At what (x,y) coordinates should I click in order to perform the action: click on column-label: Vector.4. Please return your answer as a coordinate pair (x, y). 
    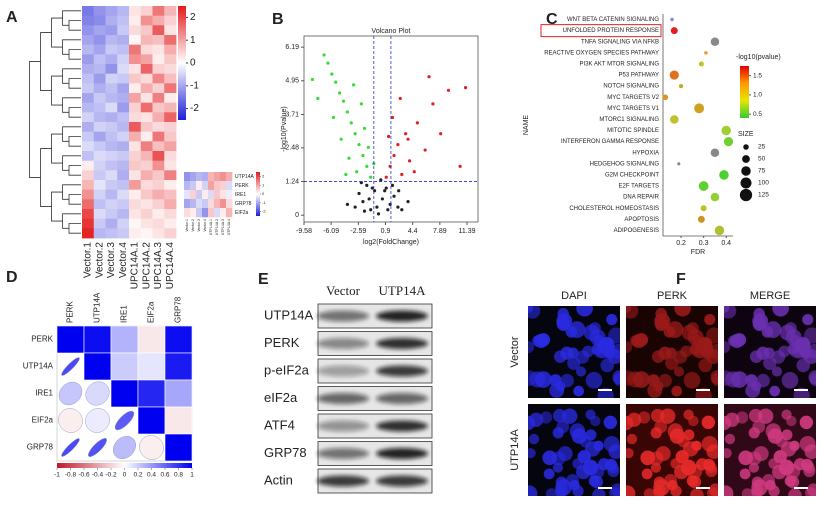
    Looking at the image, I should click on (123, 260).